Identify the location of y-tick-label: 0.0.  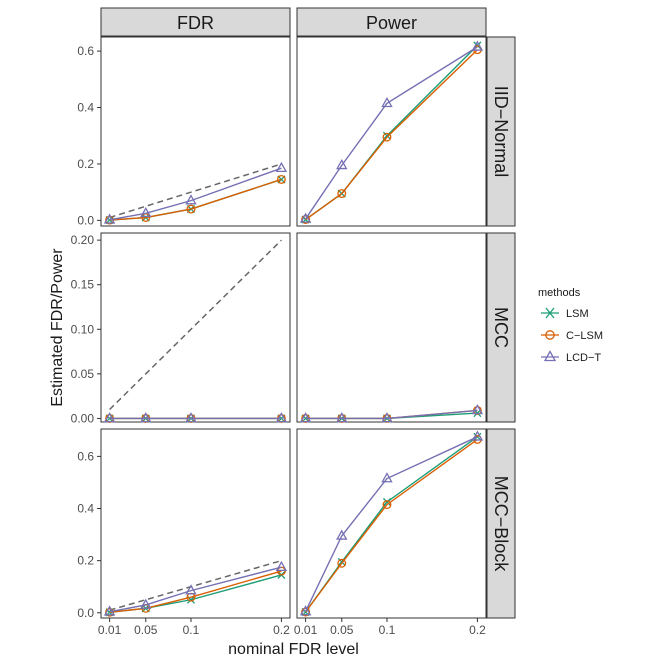
(85, 220).